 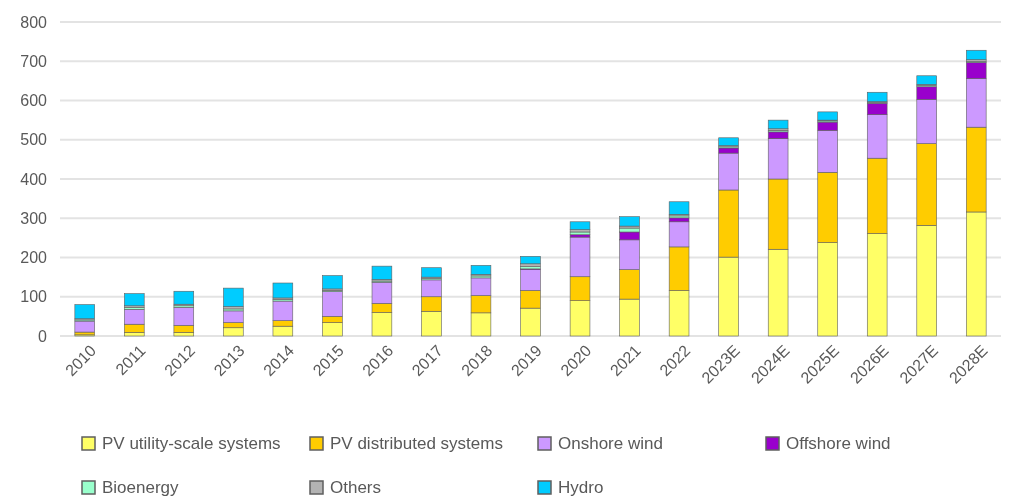 What do you see at coordinates (34, 140) in the screenshot?
I see `y-tick-label: 500` at bounding box center [34, 140].